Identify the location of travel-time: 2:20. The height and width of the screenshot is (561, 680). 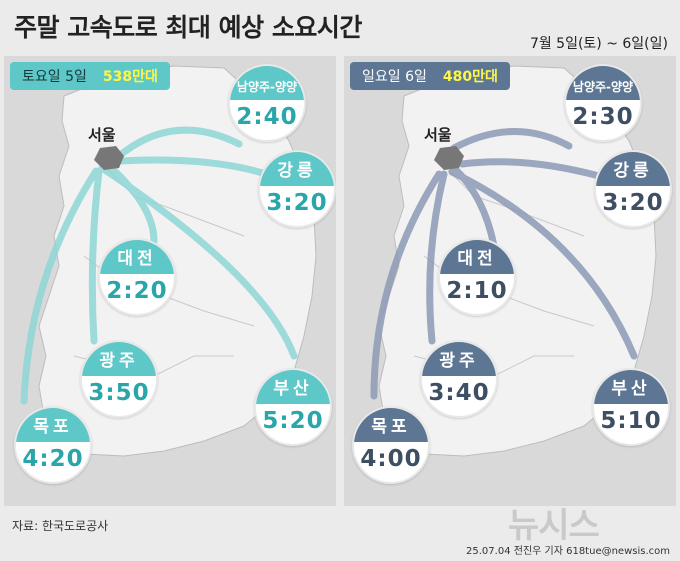
(137, 291).